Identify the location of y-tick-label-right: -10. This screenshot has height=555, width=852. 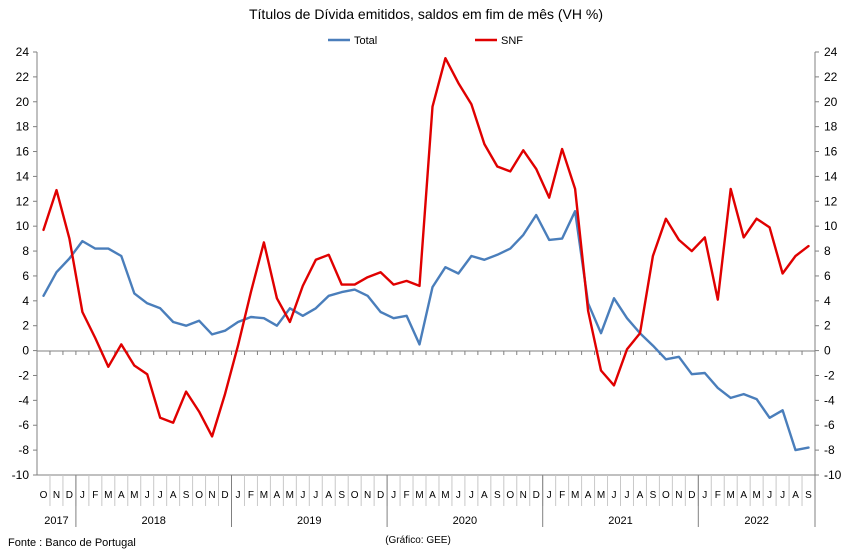
(833, 475).